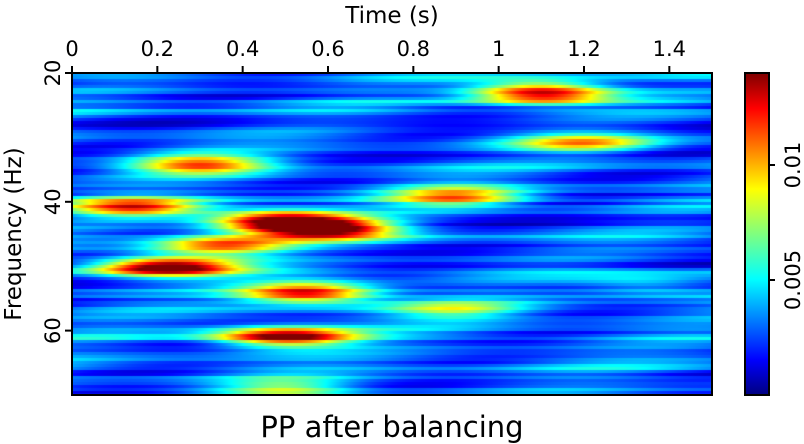 This screenshot has height=444, width=804. What do you see at coordinates (53, 201) in the screenshot?
I see `y-tick-label: 40` at bounding box center [53, 201].